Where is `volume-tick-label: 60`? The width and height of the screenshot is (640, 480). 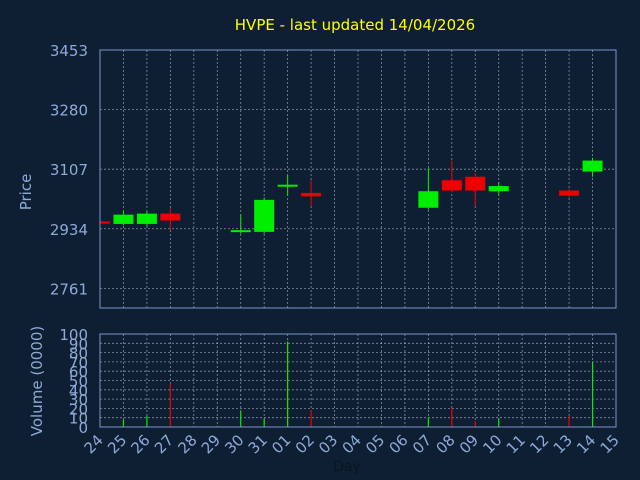 volume-tick-label: 60 is located at coordinates (78, 372).